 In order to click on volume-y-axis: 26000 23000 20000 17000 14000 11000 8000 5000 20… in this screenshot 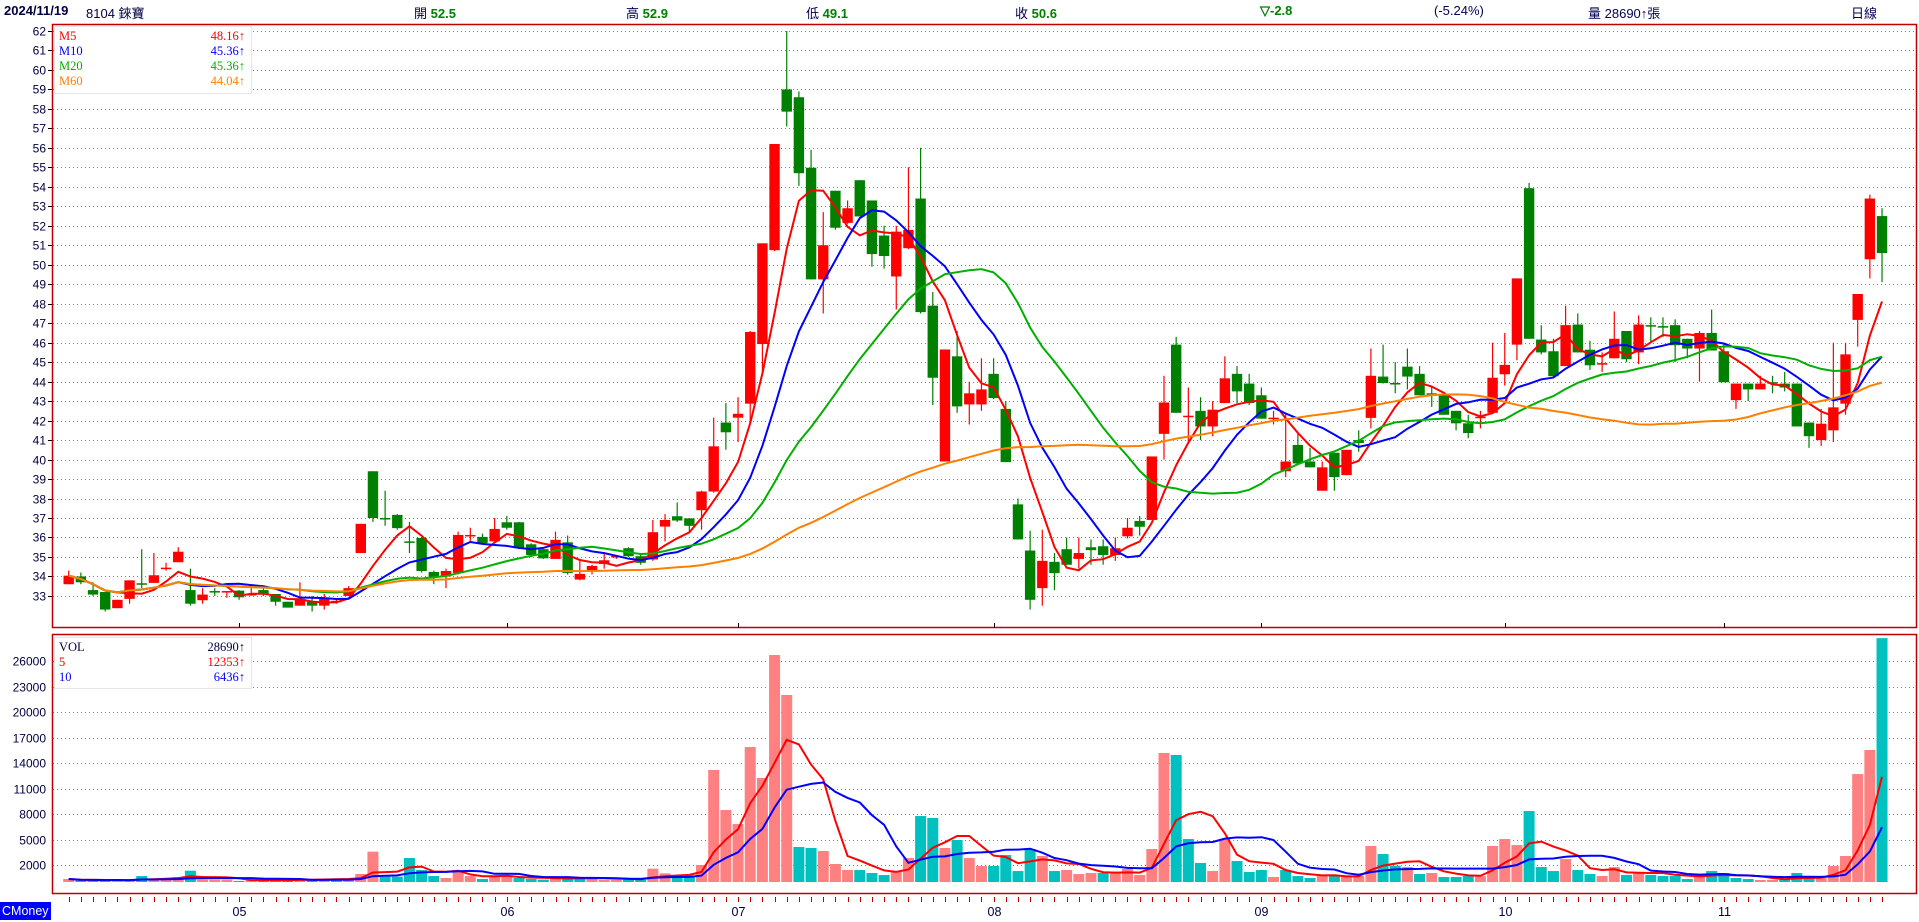, I will do `click(30, 764)`.